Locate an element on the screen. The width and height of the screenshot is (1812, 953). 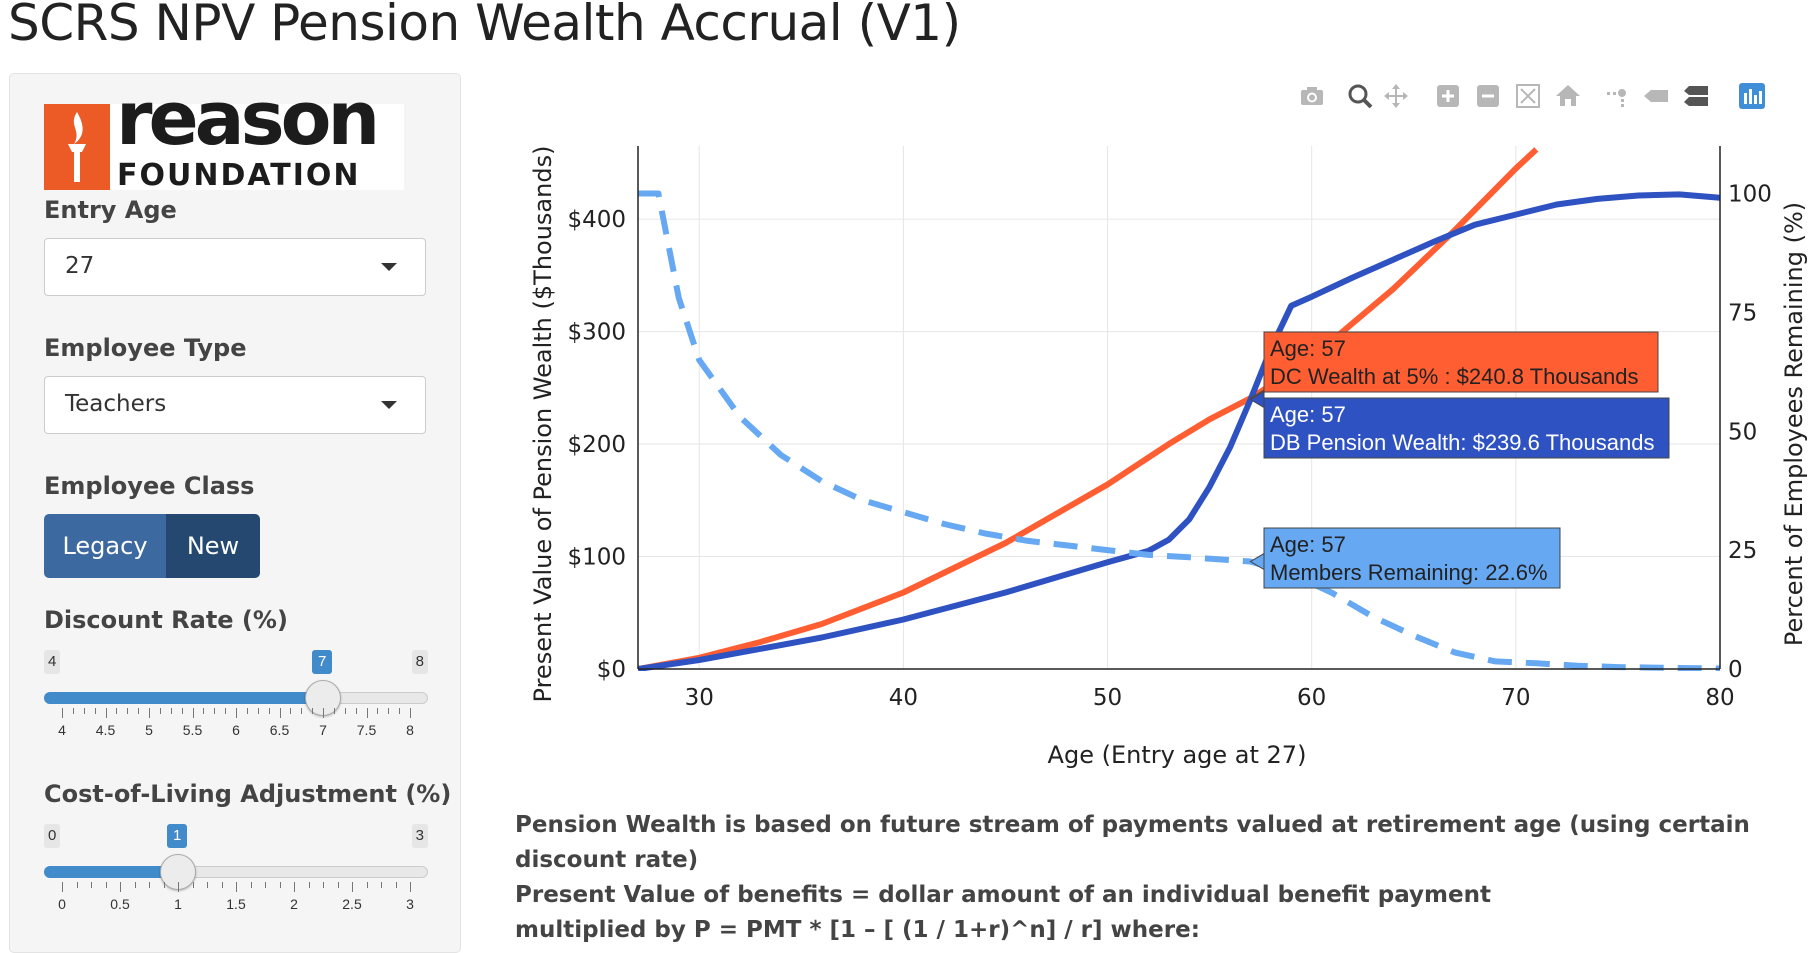
y-left-tick-label: $200 is located at coordinates (596, 445).